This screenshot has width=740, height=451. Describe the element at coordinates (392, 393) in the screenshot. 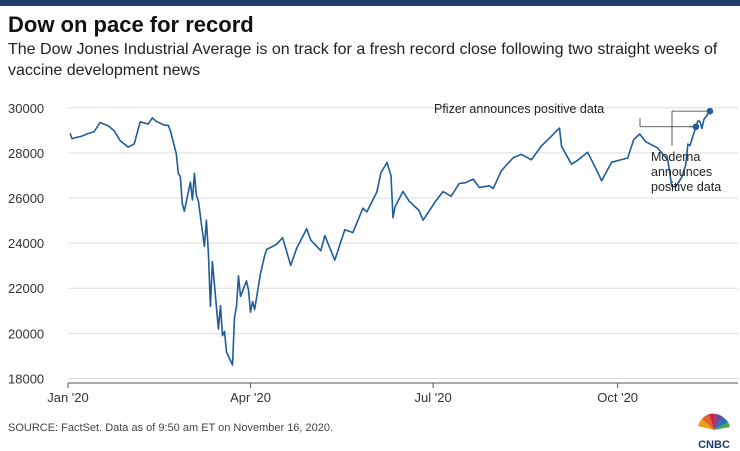

I see `x-axis: Jan '20 Apr '20 Jul '20 Oct '20` at that location.